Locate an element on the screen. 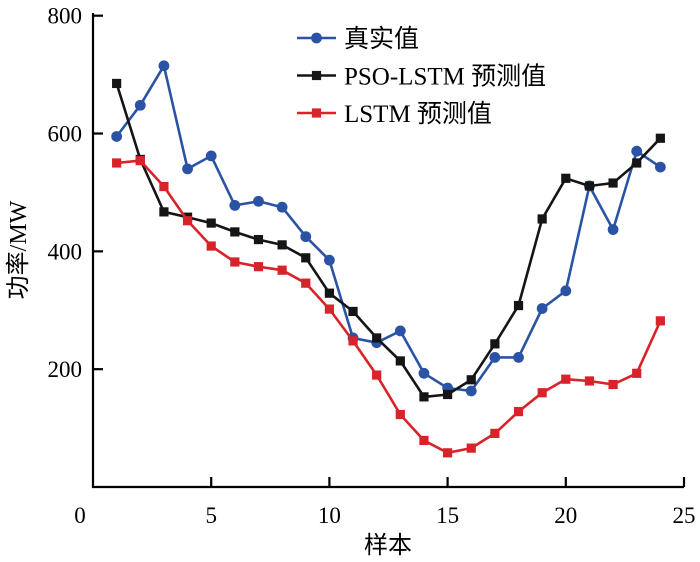 This screenshot has width=700, height=562. legend-item-actual-values: 真实值 is located at coordinates (358, 39).